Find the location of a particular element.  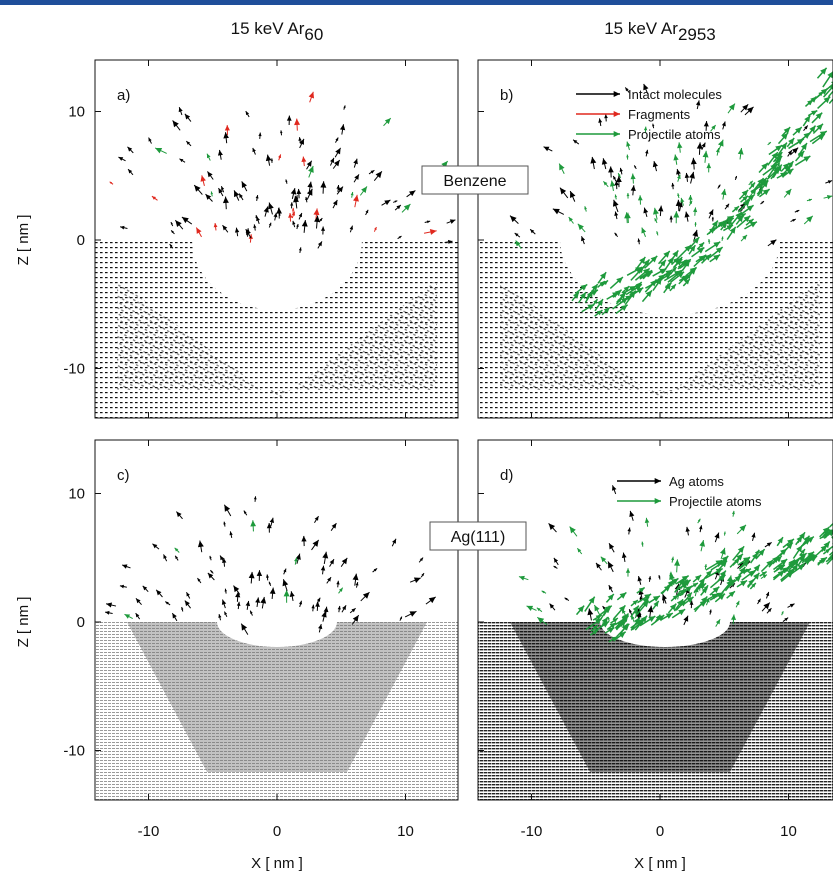

panel-label: c) is located at coordinates (123, 475).